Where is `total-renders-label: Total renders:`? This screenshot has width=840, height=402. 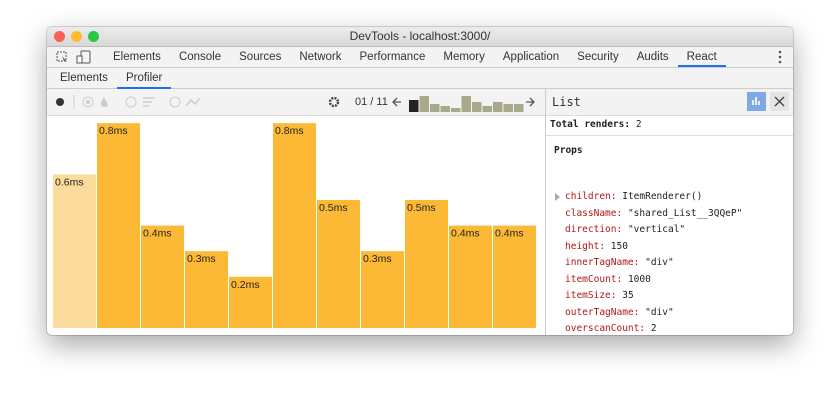 total-renders-label: Total renders: is located at coordinates (590, 124).